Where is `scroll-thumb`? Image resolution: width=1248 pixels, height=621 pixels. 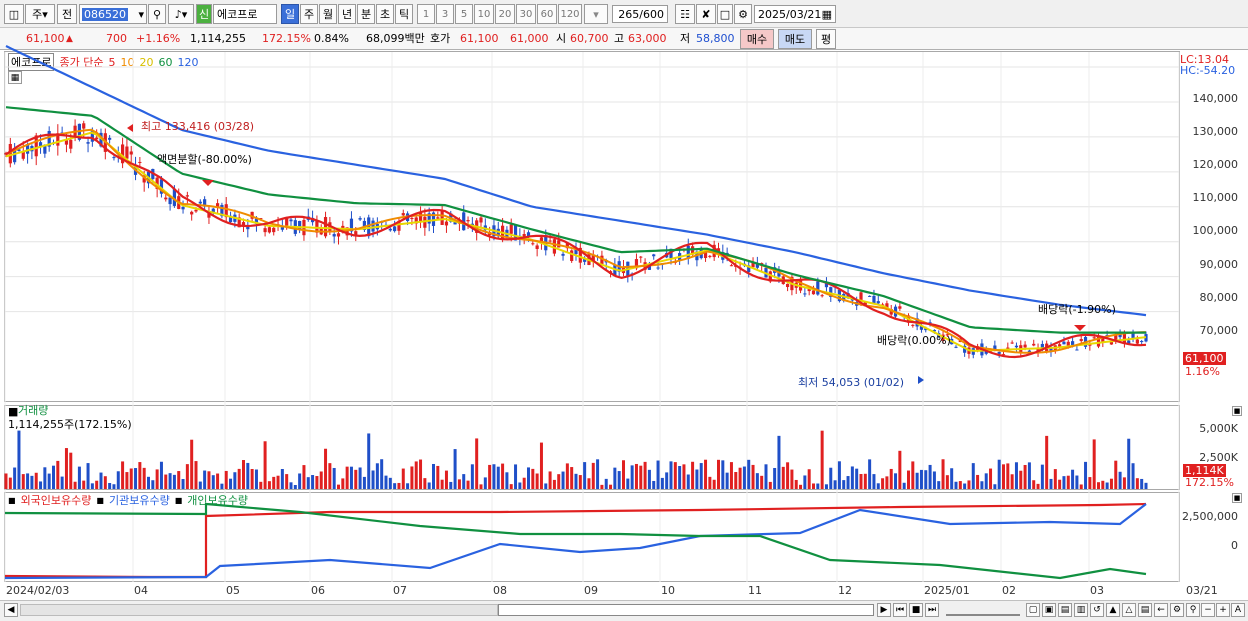 scroll-thumb is located at coordinates (686, 610).